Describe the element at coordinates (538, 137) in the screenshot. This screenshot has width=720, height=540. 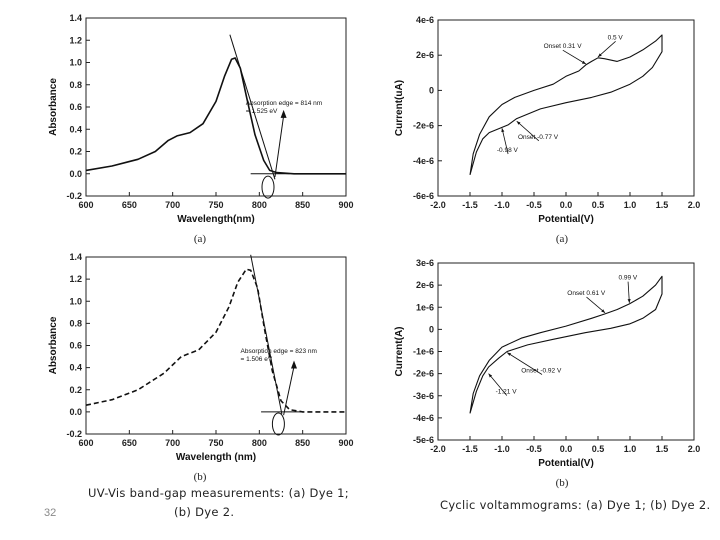
I see `peak-annotation-text: Onset -0.77 V` at that location.